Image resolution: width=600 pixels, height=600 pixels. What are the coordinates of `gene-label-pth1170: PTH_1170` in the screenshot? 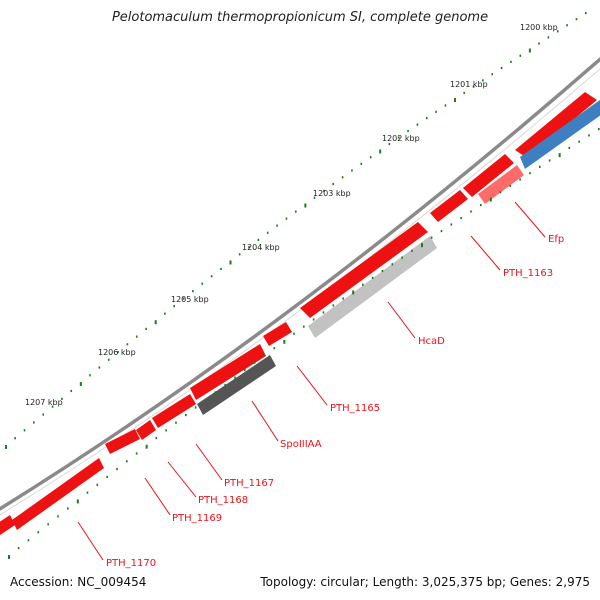 It's located at (131, 563).